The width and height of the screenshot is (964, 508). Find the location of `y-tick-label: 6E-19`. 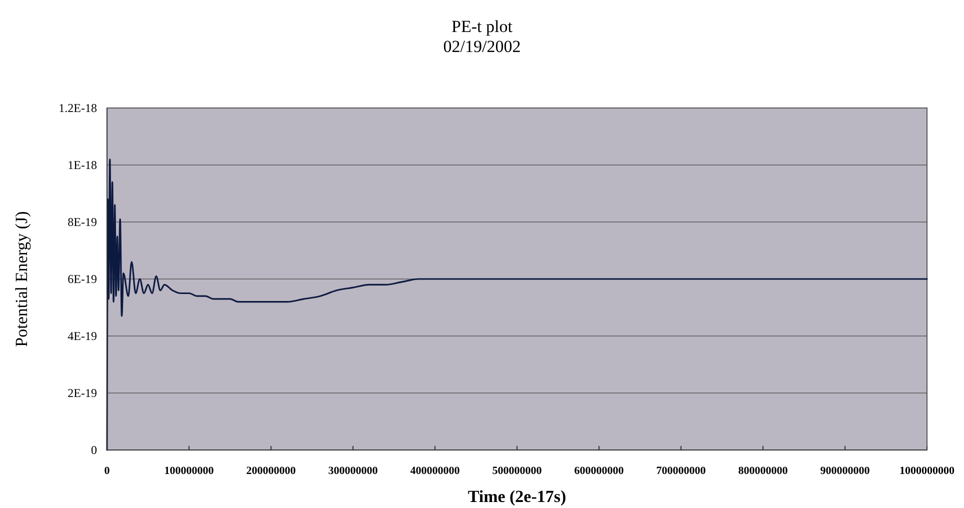

y-tick-label: 6E-19 is located at coordinates (82, 279).